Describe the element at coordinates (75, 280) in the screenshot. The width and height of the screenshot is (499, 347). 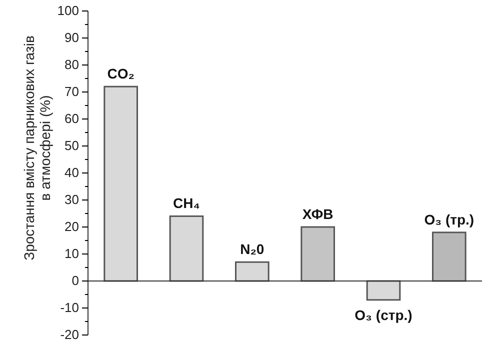
I see `y-tick-label: 0` at that location.